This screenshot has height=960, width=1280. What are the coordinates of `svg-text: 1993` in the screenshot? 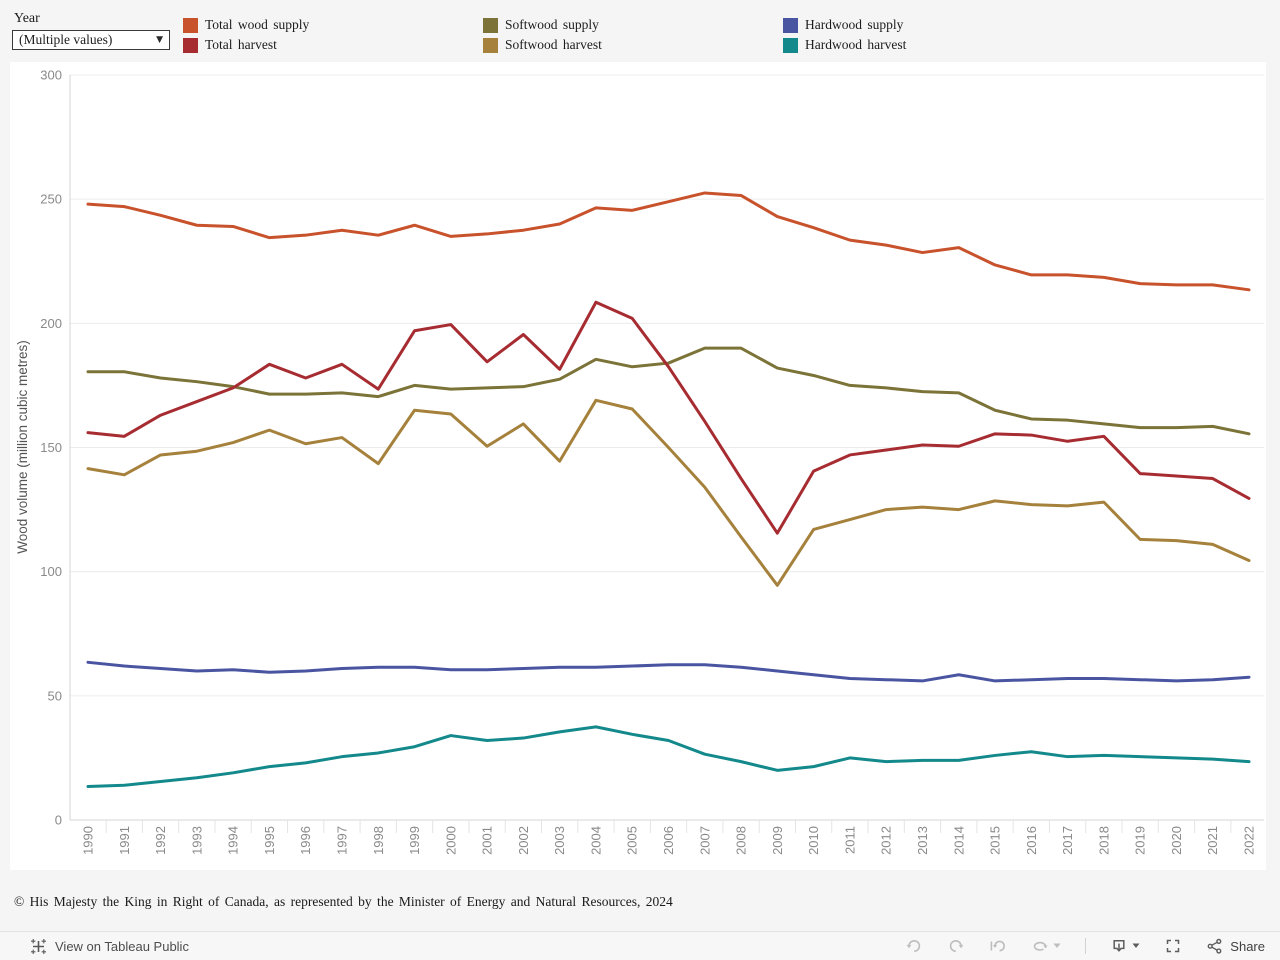 It's located at (196, 840).